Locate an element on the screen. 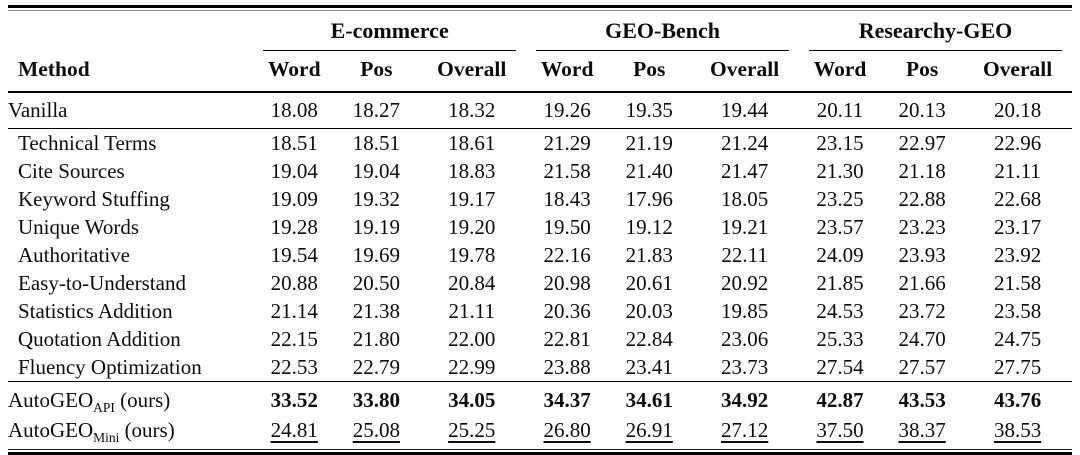 The image size is (1080, 455). value-cell: 23.88 is located at coordinates (567, 367).